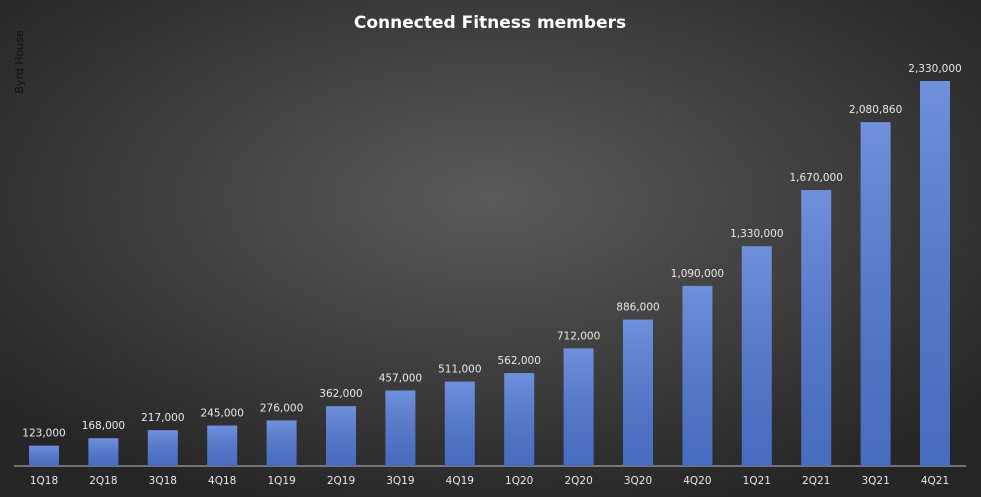  What do you see at coordinates (934, 69) in the screenshot?
I see `value-label: 2,330,000` at bounding box center [934, 69].